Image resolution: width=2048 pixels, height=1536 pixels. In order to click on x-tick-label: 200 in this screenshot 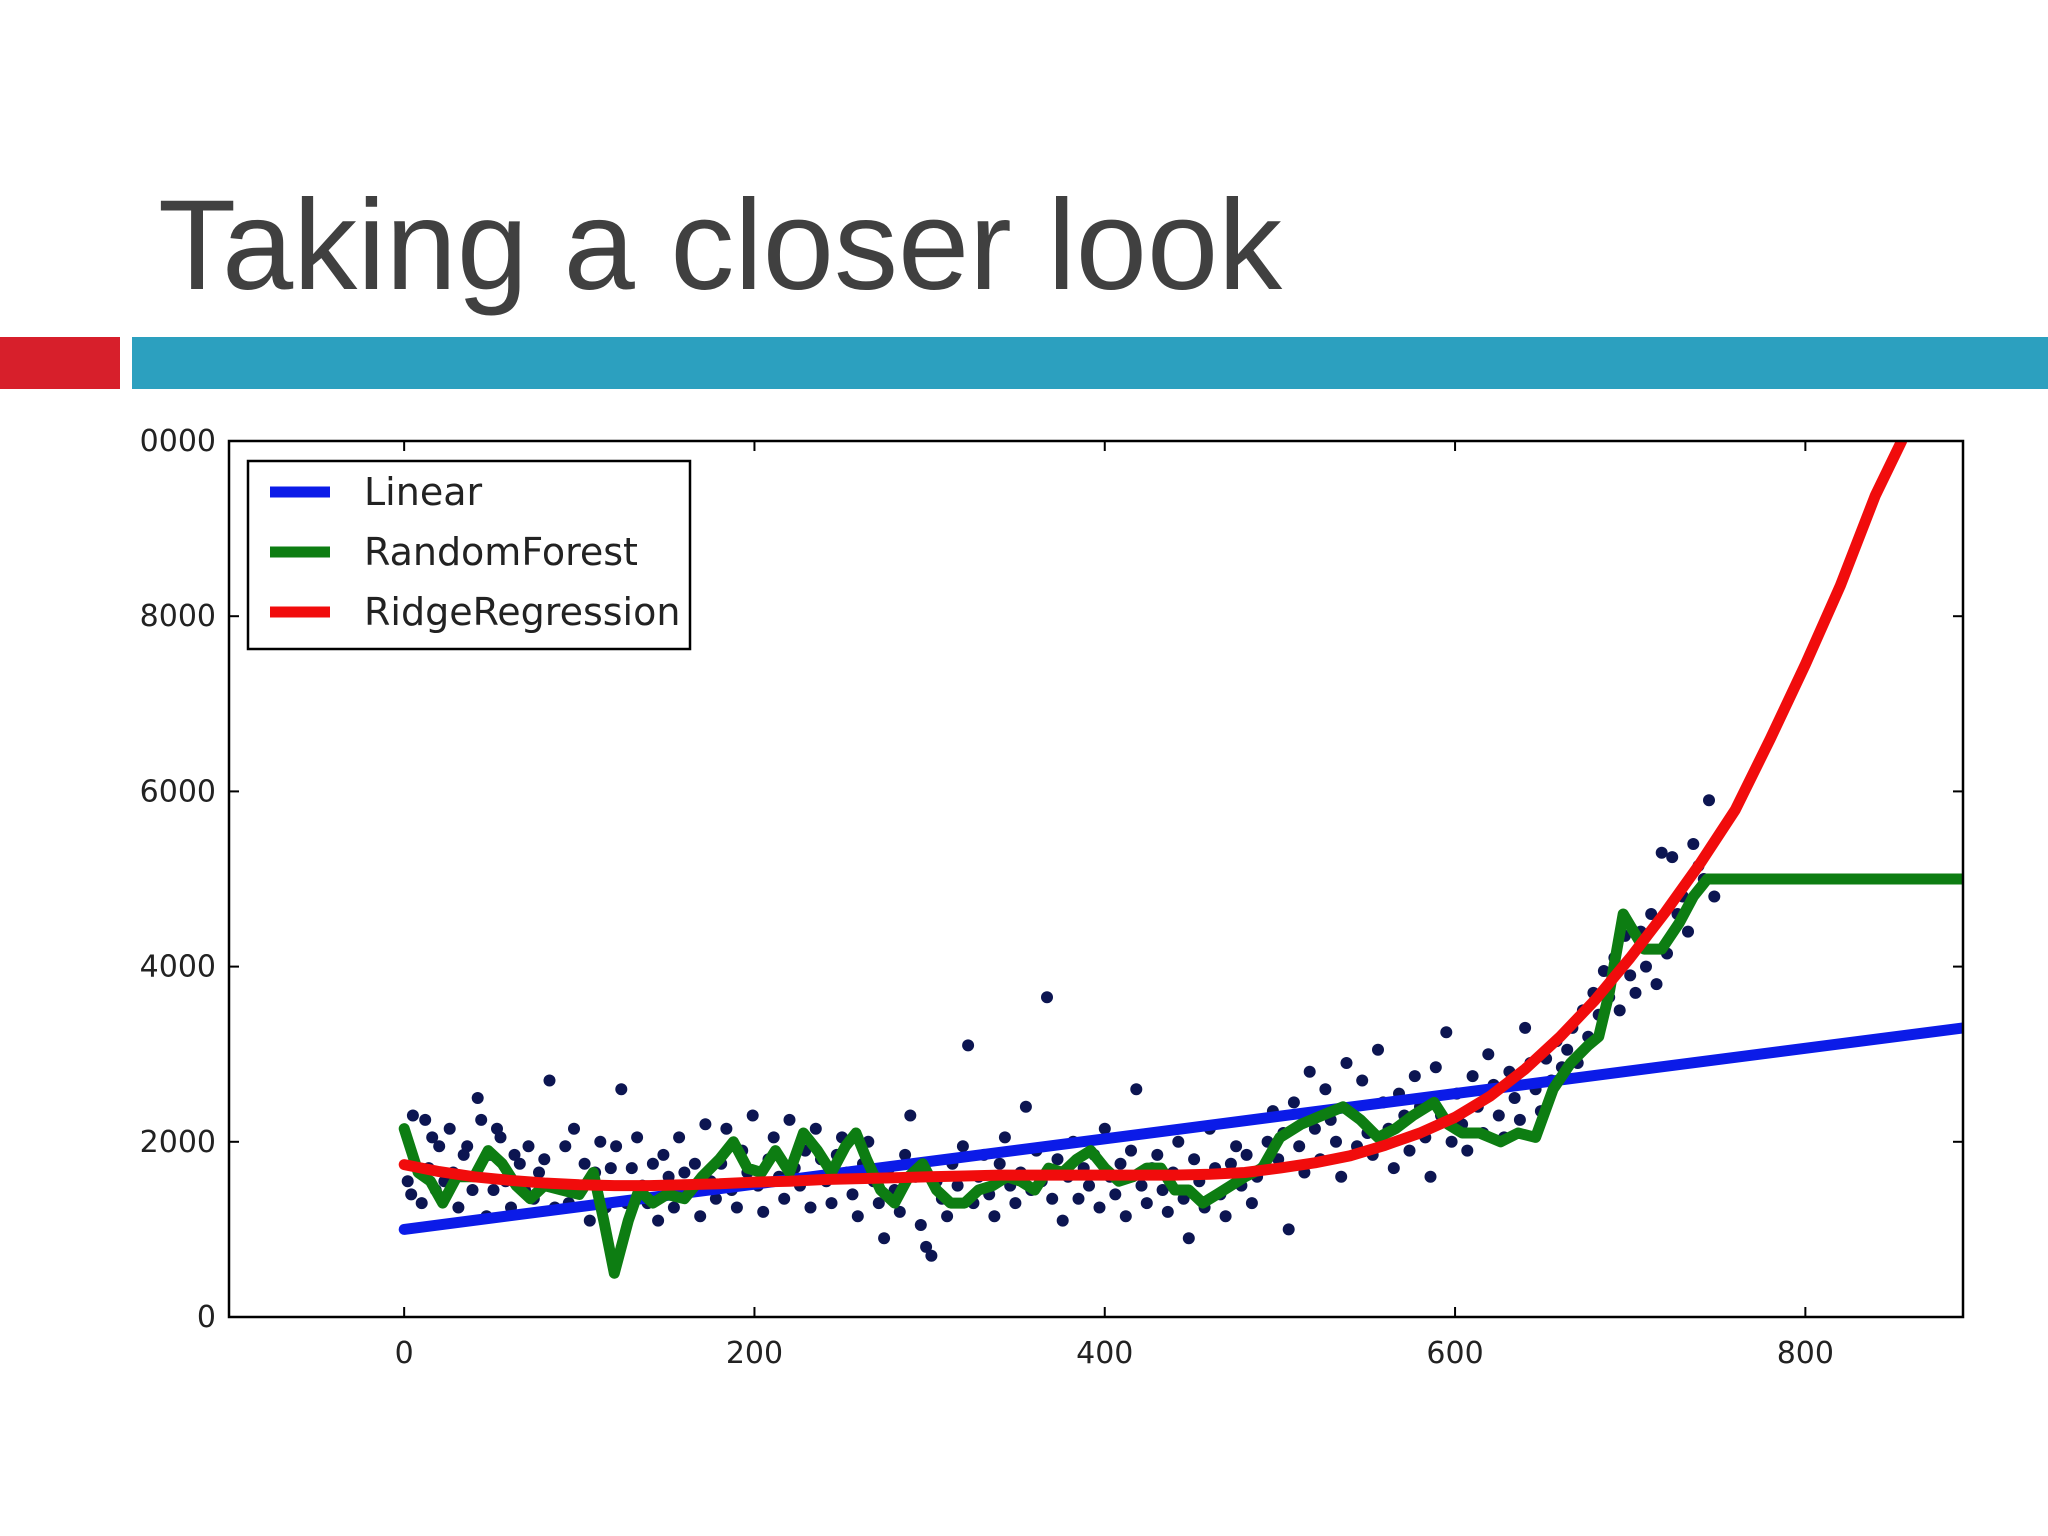, I will do `click(754, 1353)`.